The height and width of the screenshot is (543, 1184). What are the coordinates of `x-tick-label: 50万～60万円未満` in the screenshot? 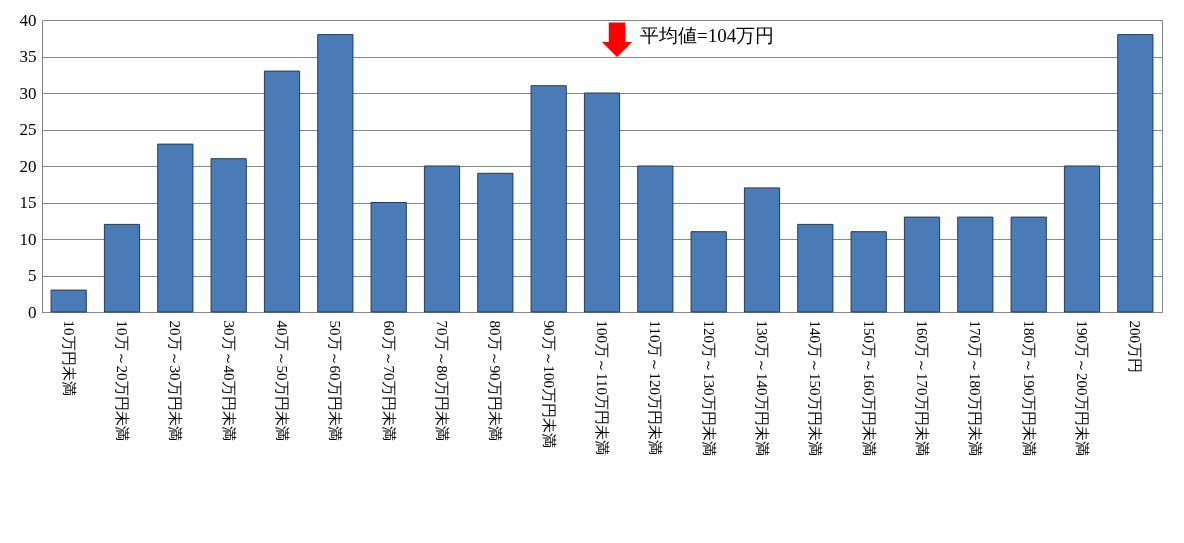 It's located at (335, 380).